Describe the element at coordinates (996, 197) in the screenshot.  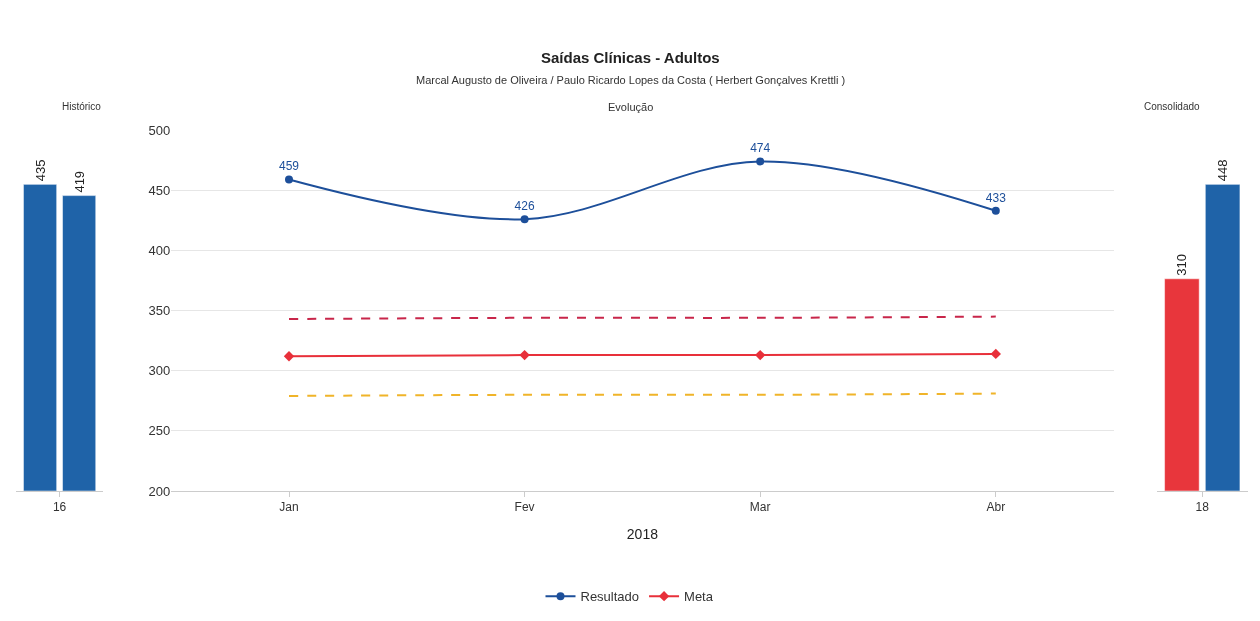
I see `data-label: 433` at that location.